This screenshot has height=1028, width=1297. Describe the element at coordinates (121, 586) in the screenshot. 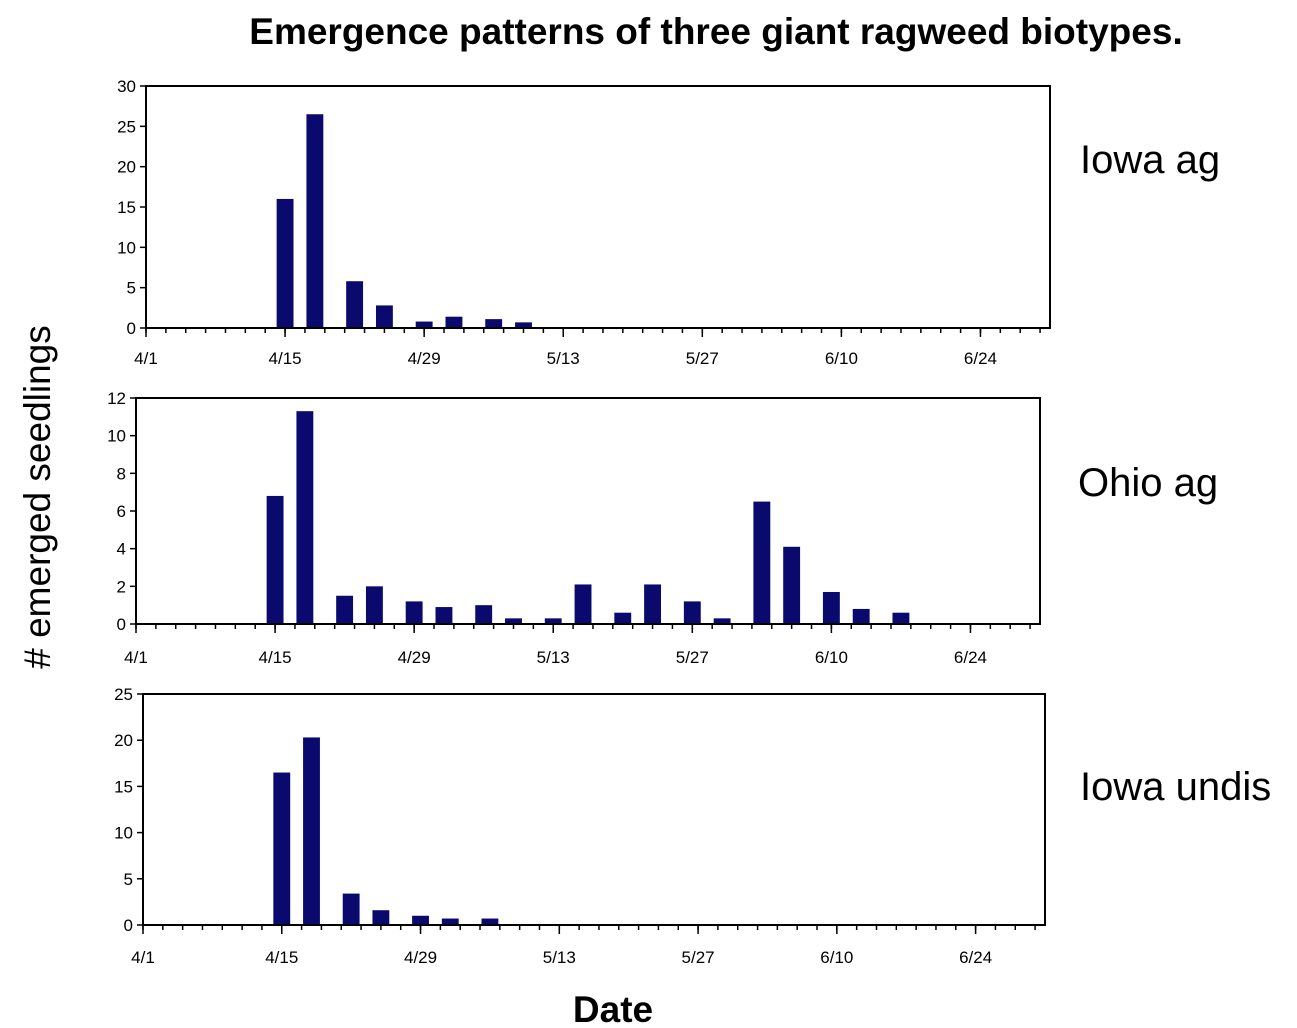

I see `y-tick-label: 2` at that location.